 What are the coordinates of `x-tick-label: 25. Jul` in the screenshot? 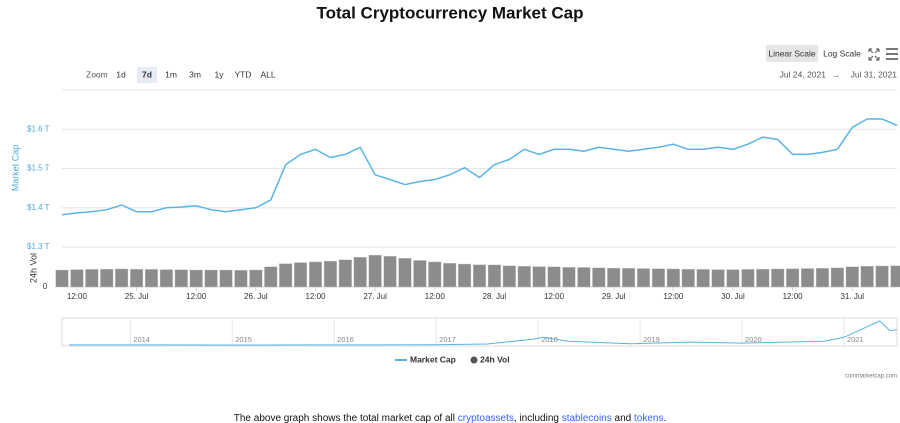 It's located at (137, 296).